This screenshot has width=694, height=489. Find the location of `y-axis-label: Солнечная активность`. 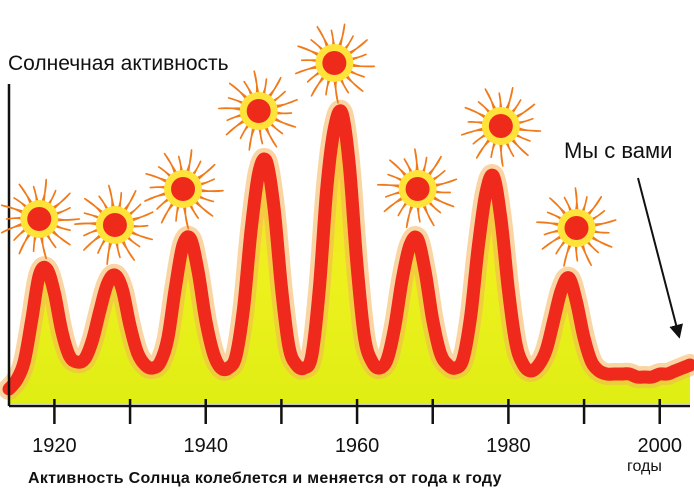

y-axis-label: Солнечная активность is located at coordinates (118, 63).